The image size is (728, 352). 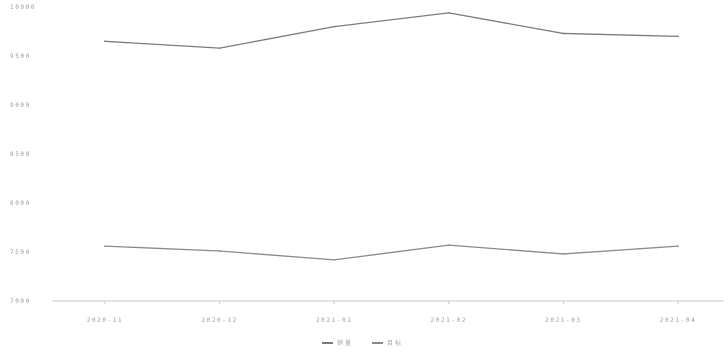 I want to click on y-tick-label-4: 8000, so click(x=20, y=203).